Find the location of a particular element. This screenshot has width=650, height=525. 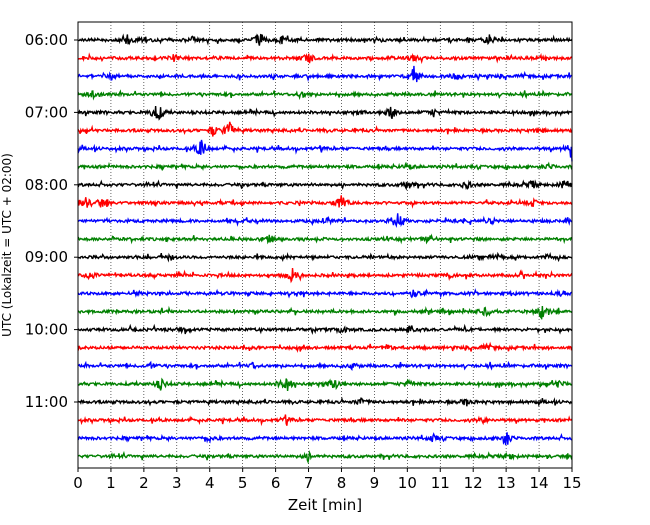

x-axis-label: Zeit [min] is located at coordinates (325, 505).